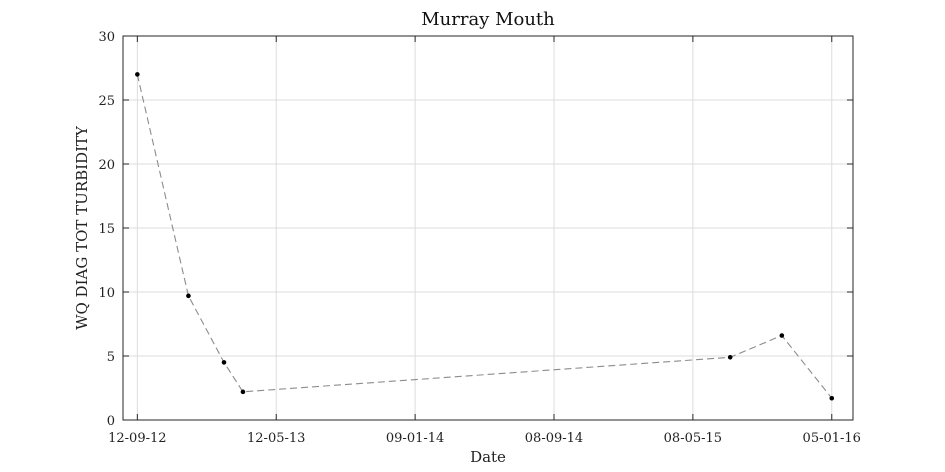 The image size is (945, 472). Describe the element at coordinates (832, 438) in the screenshot. I see `x-tick-label: 05-01-16` at that location.